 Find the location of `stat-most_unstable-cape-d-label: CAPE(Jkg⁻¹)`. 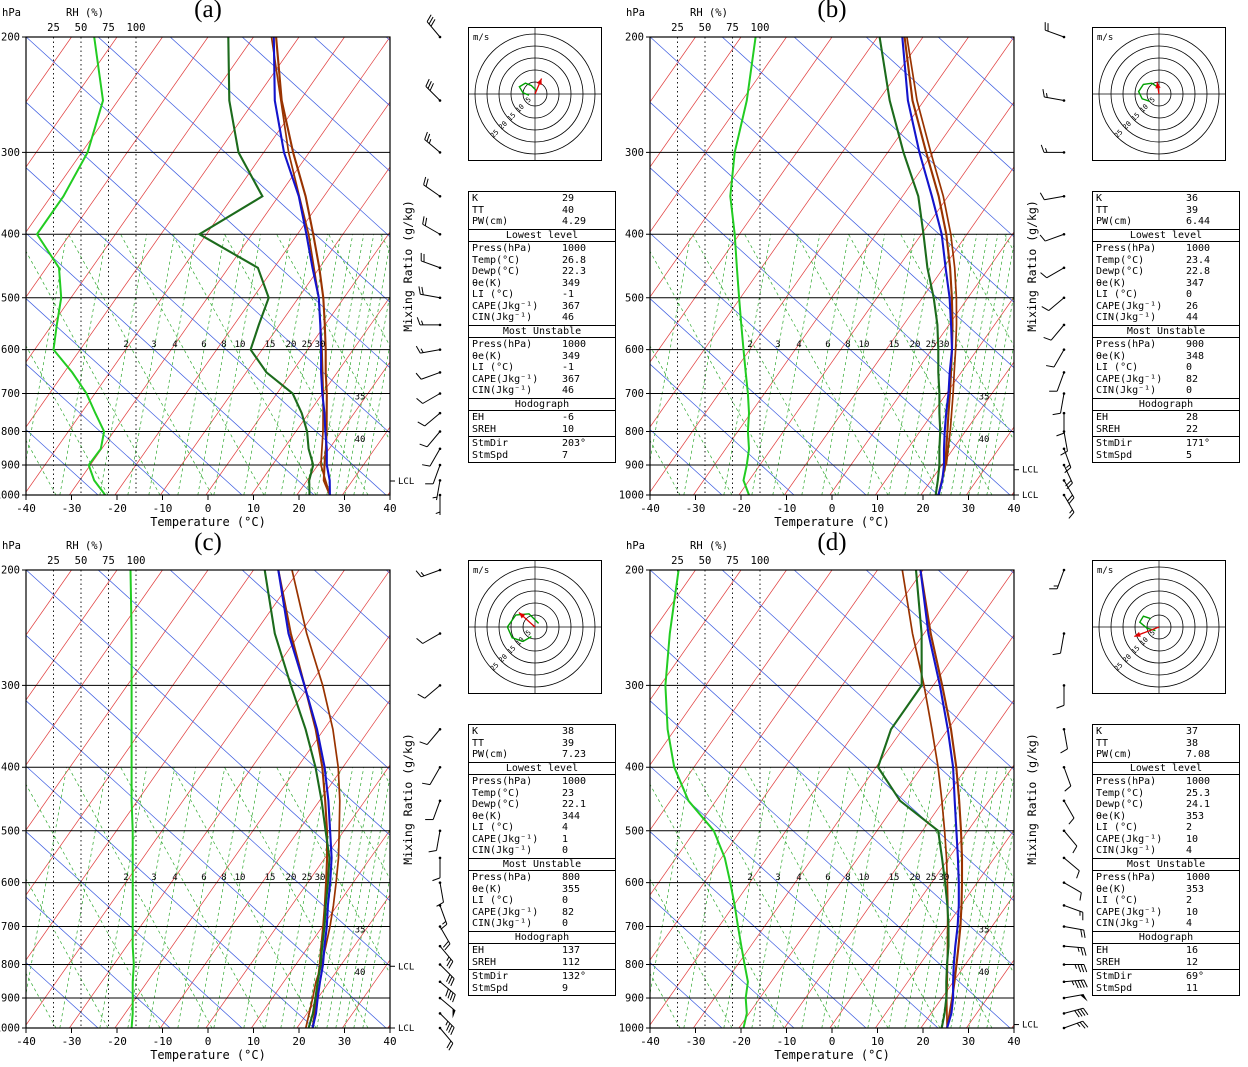

stat-most_unstable-cape-d-label: CAPE(Jkg⁻¹) is located at coordinates (1129, 912).